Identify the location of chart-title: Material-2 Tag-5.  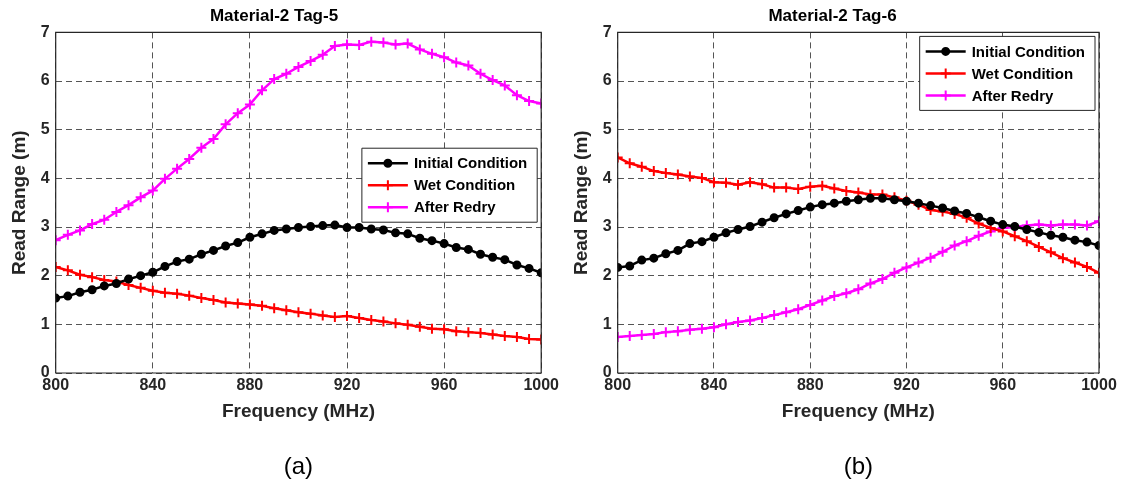
(274, 15).